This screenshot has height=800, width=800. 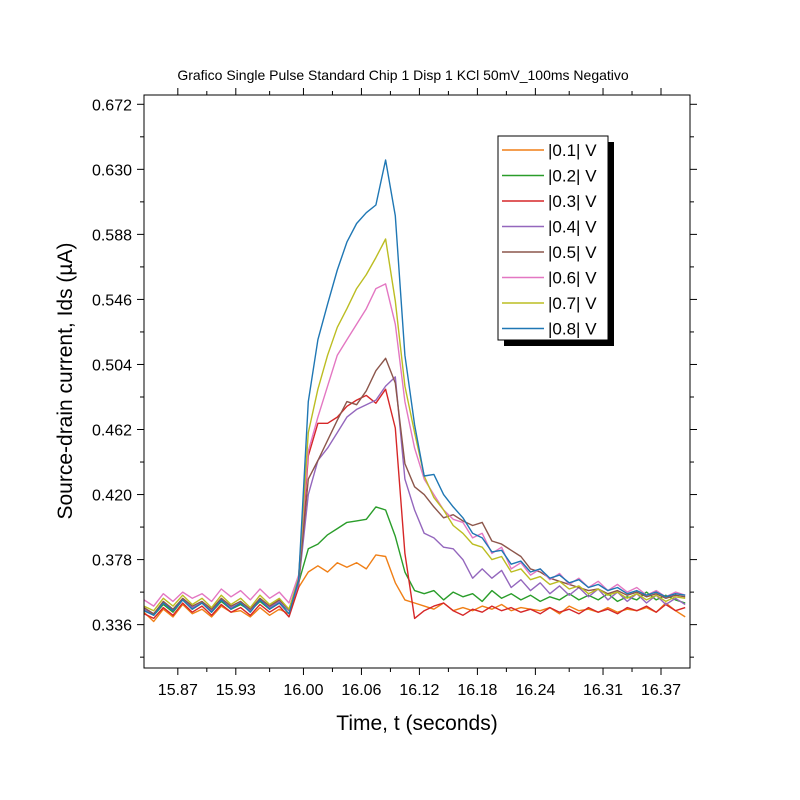 What do you see at coordinates (572, 176) in the screenshot?
I see `legend-label-2: |0.2| V` at bounding box center [572, 176].